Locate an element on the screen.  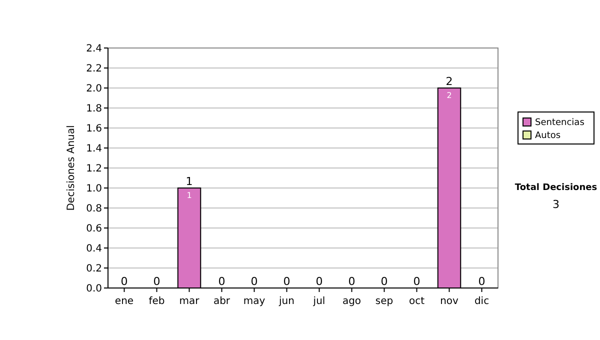
data-label: 2 is located at coordinates (449, 95).